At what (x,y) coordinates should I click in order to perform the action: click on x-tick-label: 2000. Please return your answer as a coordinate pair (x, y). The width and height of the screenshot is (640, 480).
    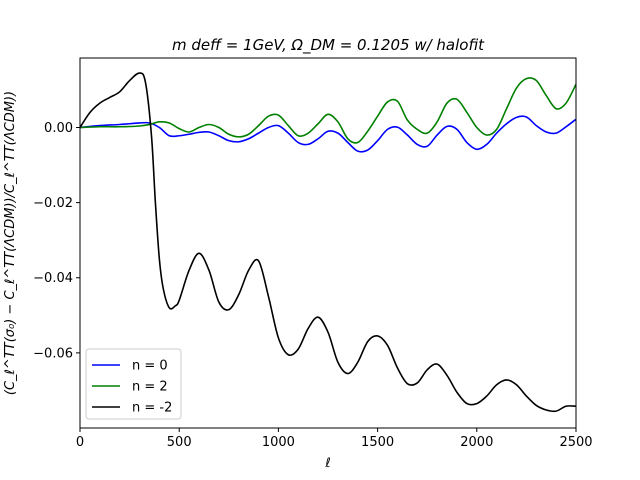
    Looking at the image, I should click on (476, 442).